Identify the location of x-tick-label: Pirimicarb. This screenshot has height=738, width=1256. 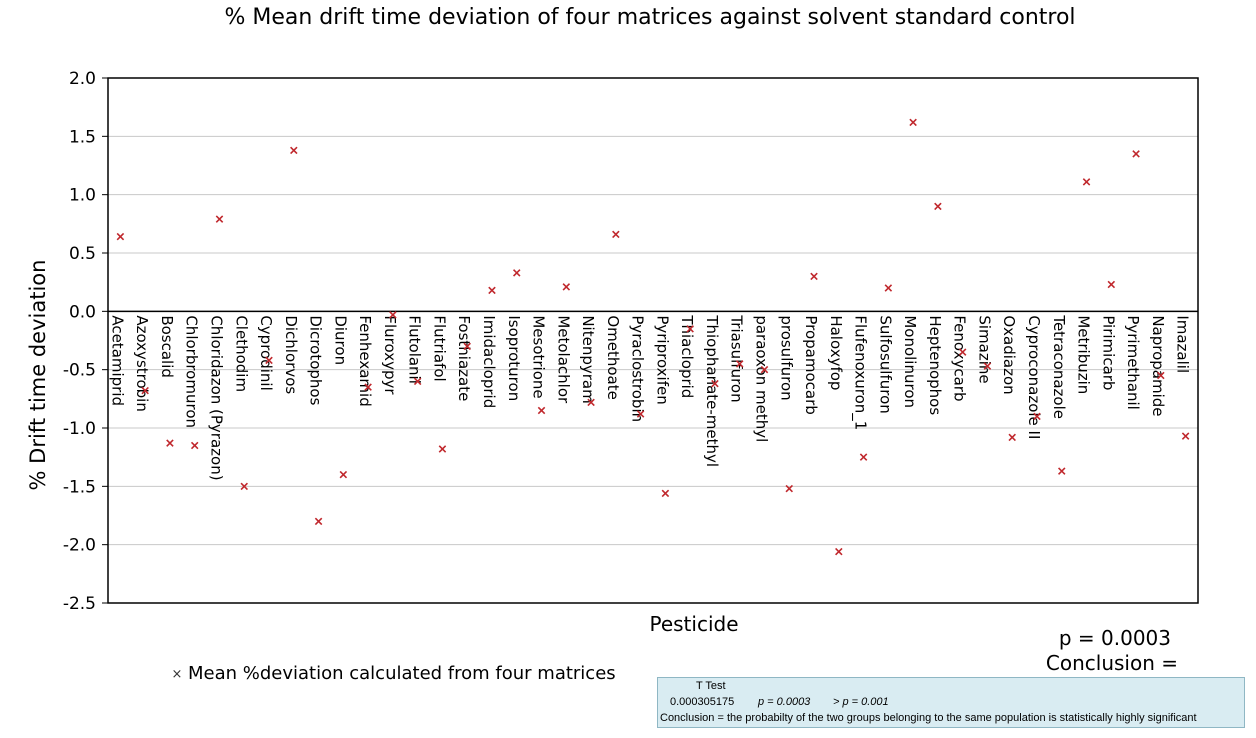
(1108, 352).